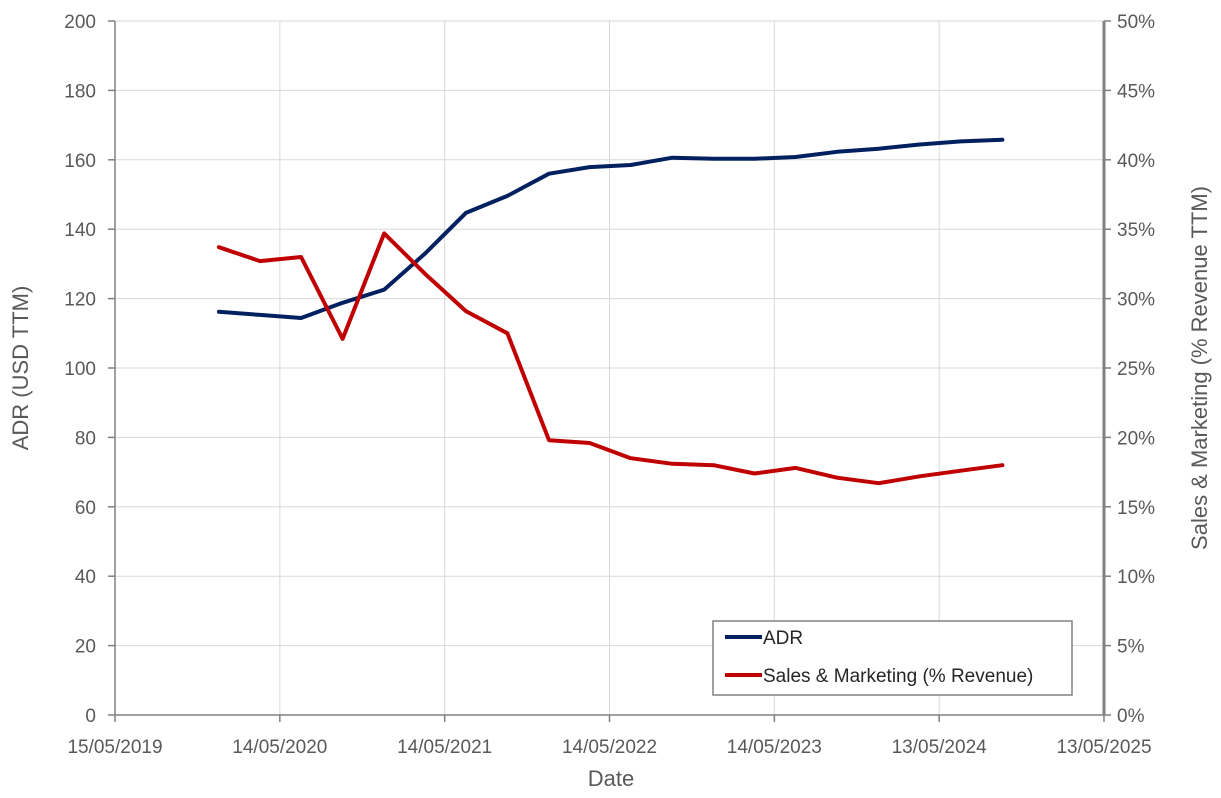  What do you see at coordinates (783, 638) in the screenshot?
I see `legend-label-adr: ADR` at bounding box center [783, 638].